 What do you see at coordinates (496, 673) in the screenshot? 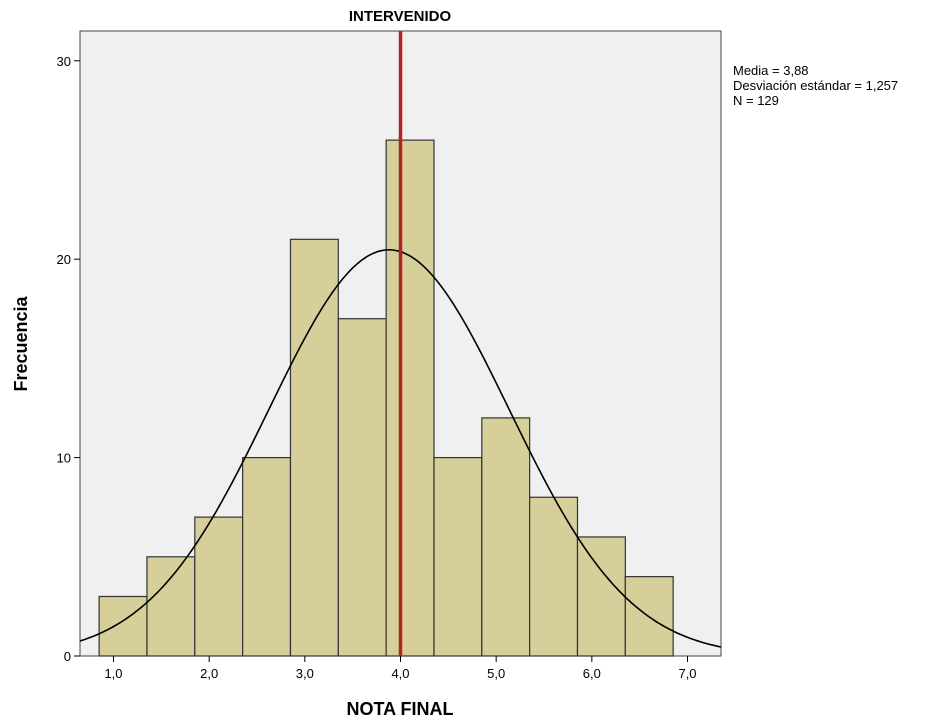
I see `x-tick-label: 5,0` at bounding box center [496, 673].